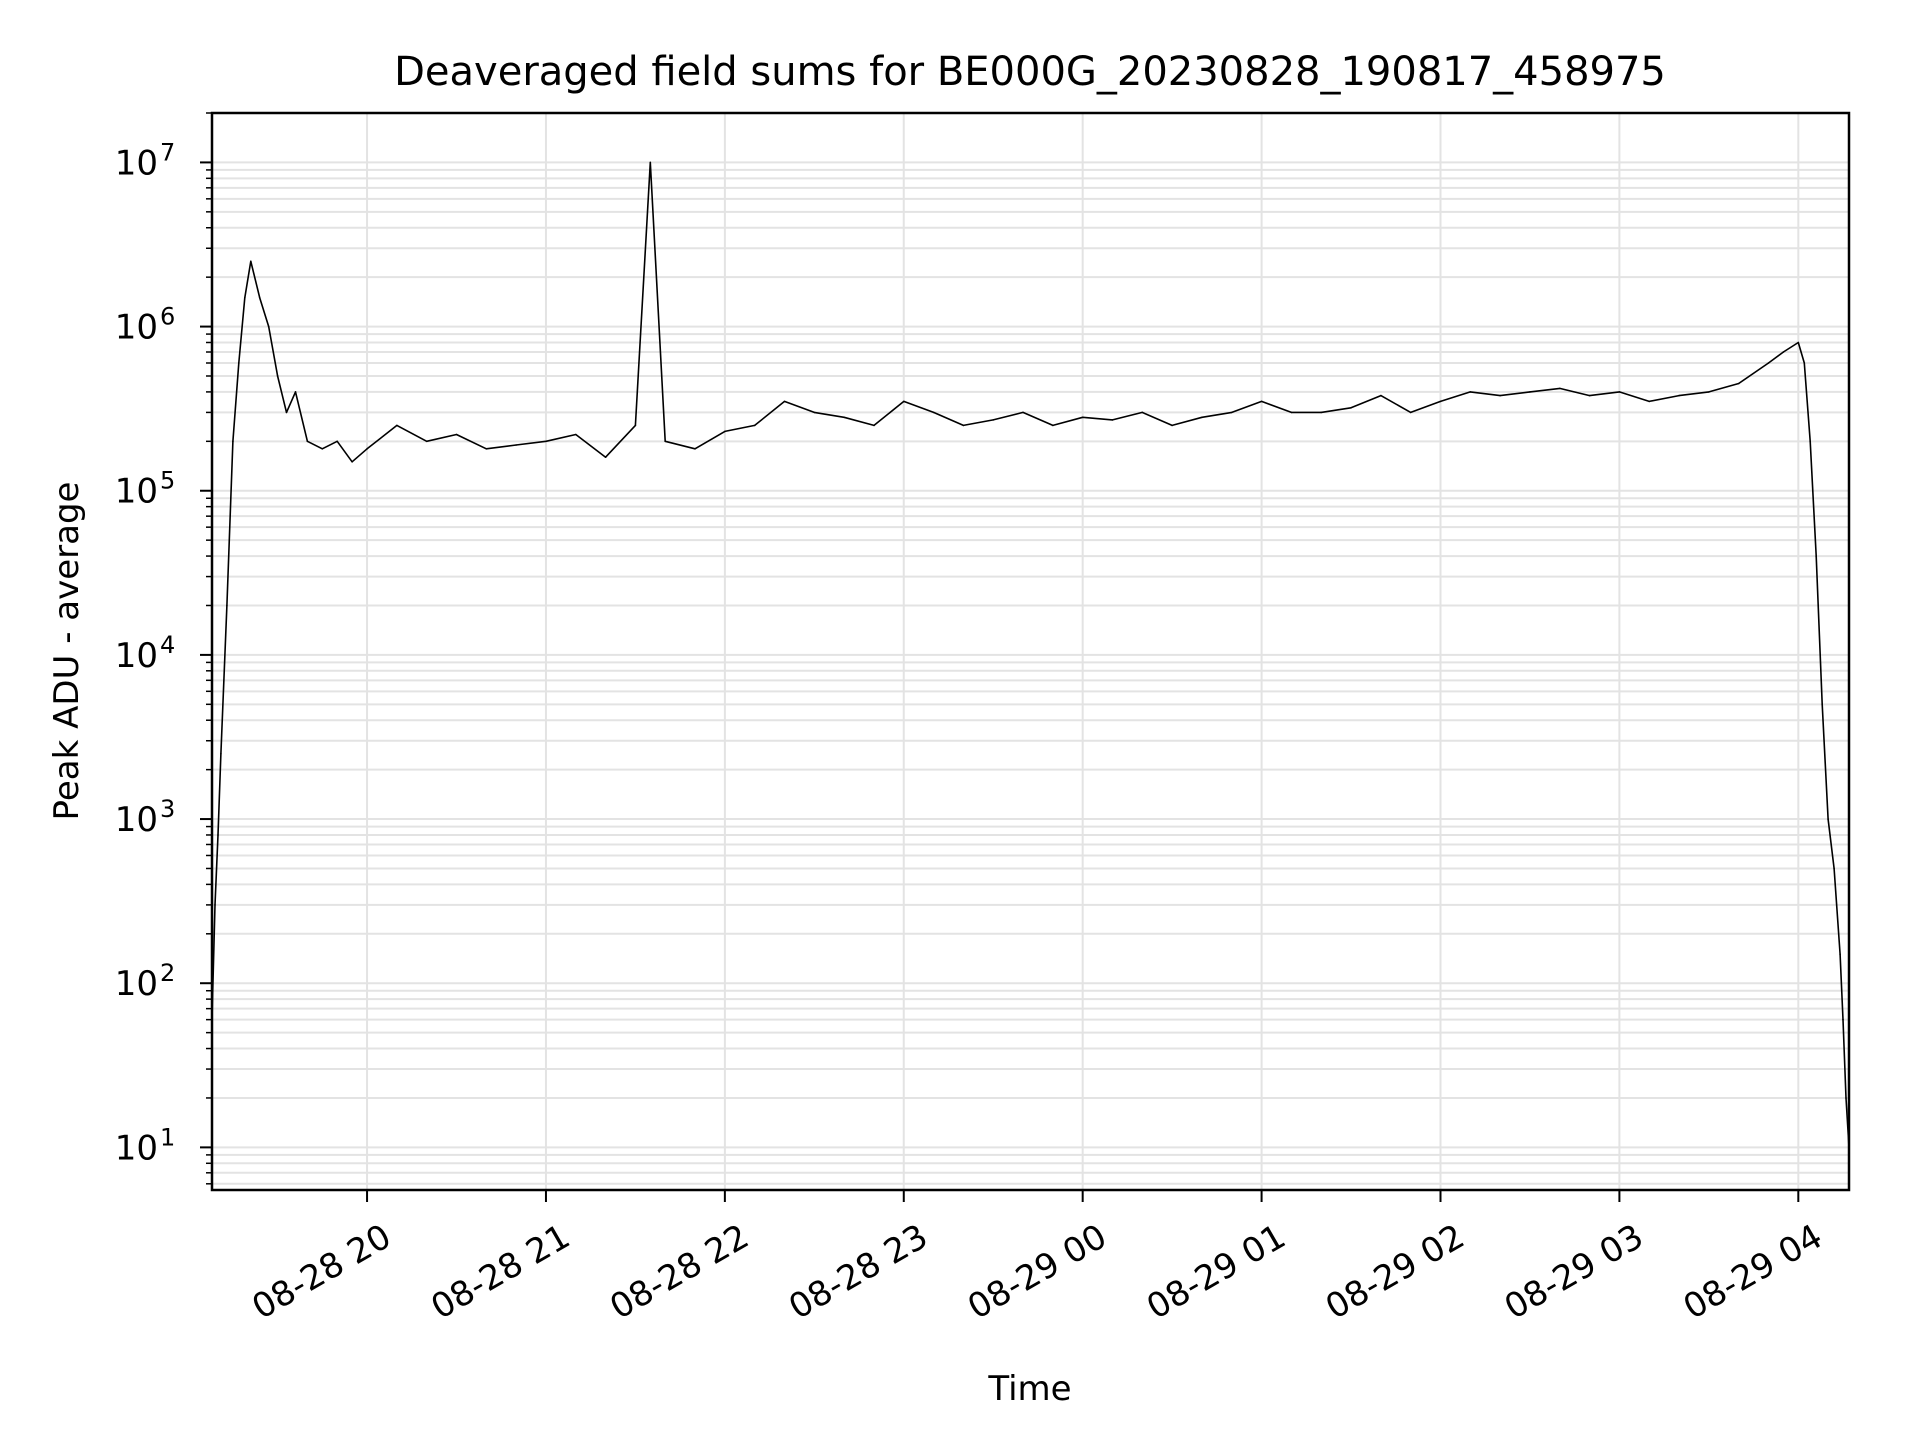 This screenshot has height=1440, width=1920. What do you see at coordinates (167, 152) in the screenshot?
I see `y-tick-exponent: 7` at bounding box center [167, 152].